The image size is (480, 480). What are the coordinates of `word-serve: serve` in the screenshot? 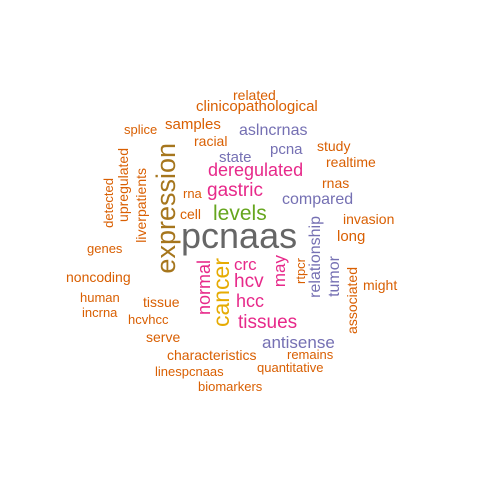 It's located at (163, 337).